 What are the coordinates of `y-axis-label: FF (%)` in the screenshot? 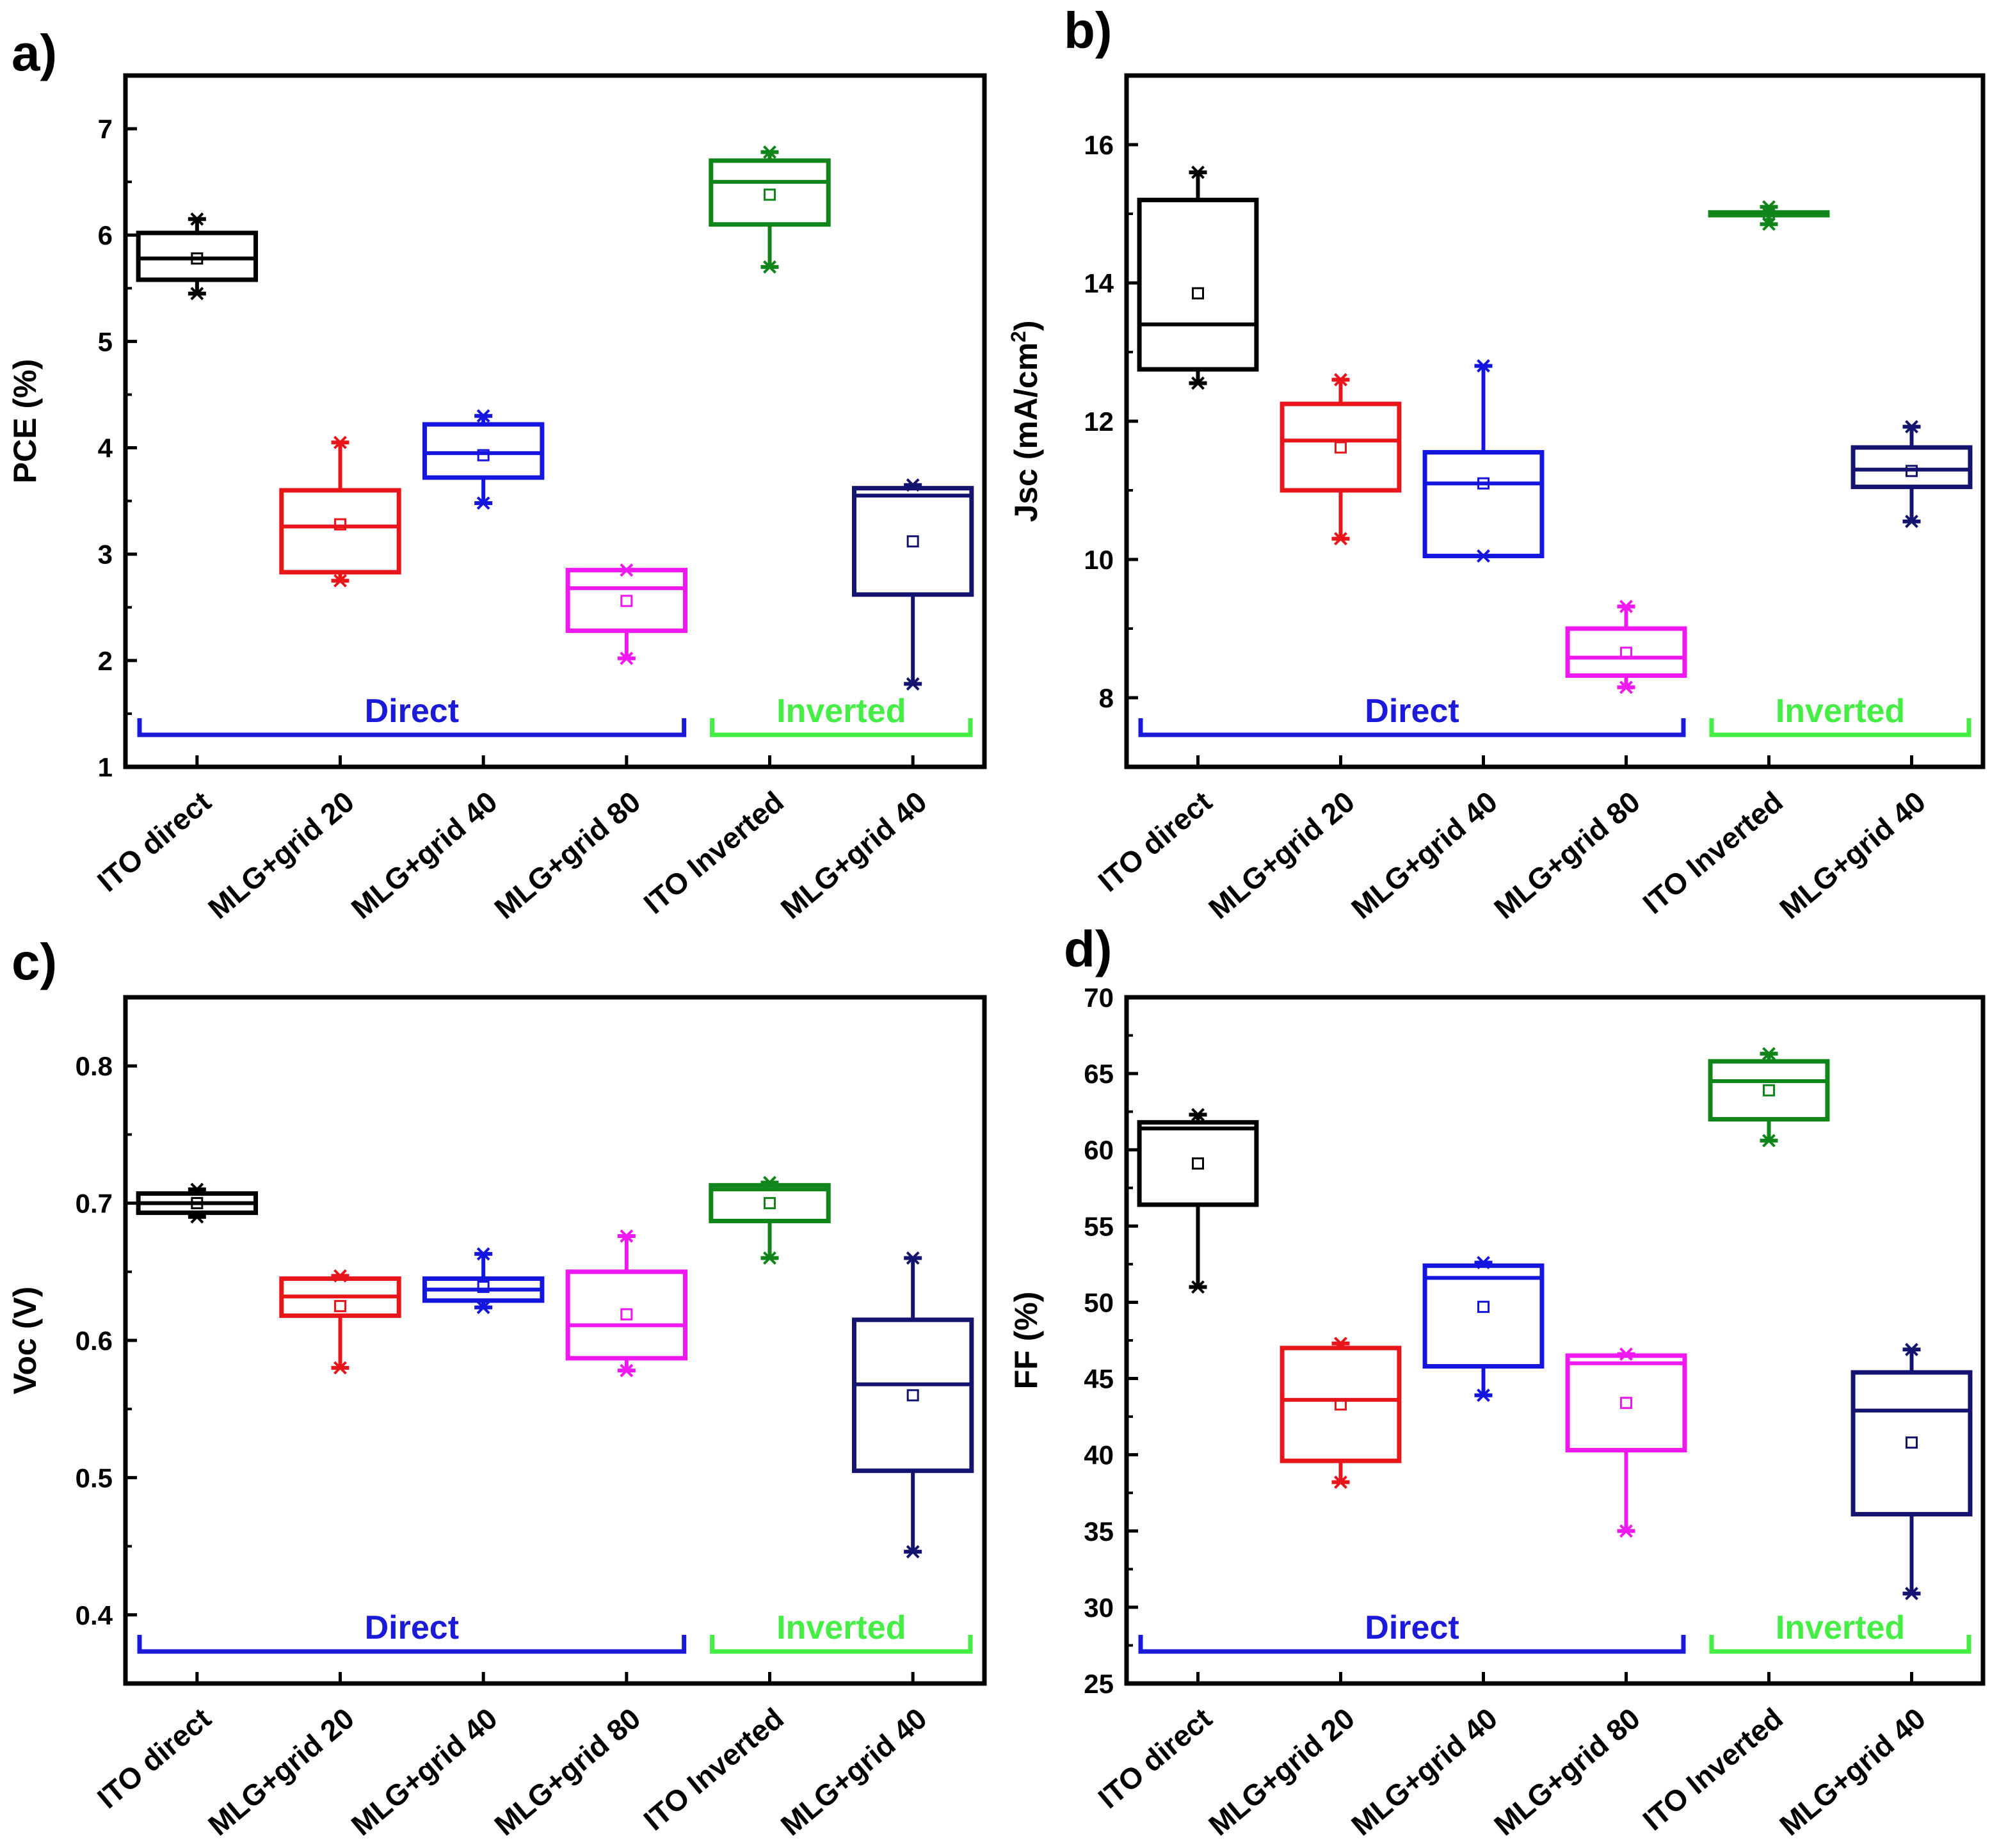 It's located at (1026, 1341).